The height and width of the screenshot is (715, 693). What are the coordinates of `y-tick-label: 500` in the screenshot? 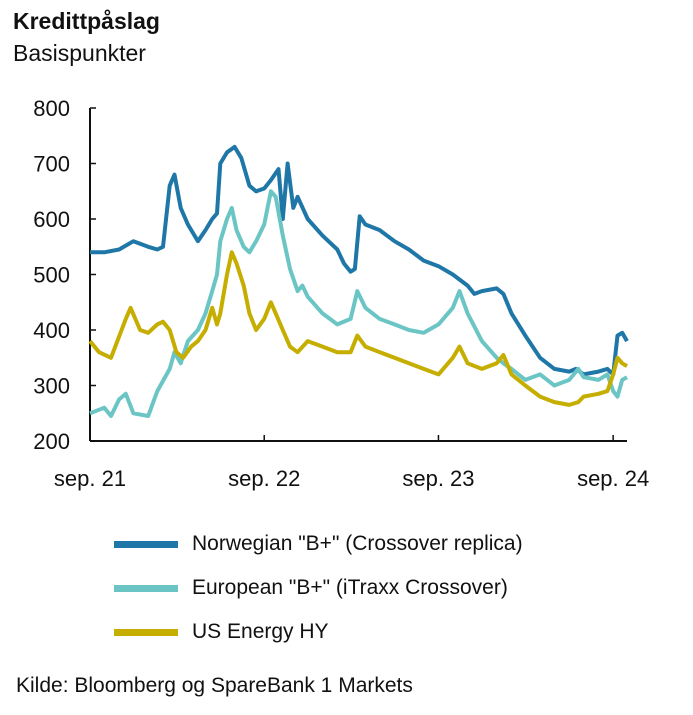 It's located at (51, 275).